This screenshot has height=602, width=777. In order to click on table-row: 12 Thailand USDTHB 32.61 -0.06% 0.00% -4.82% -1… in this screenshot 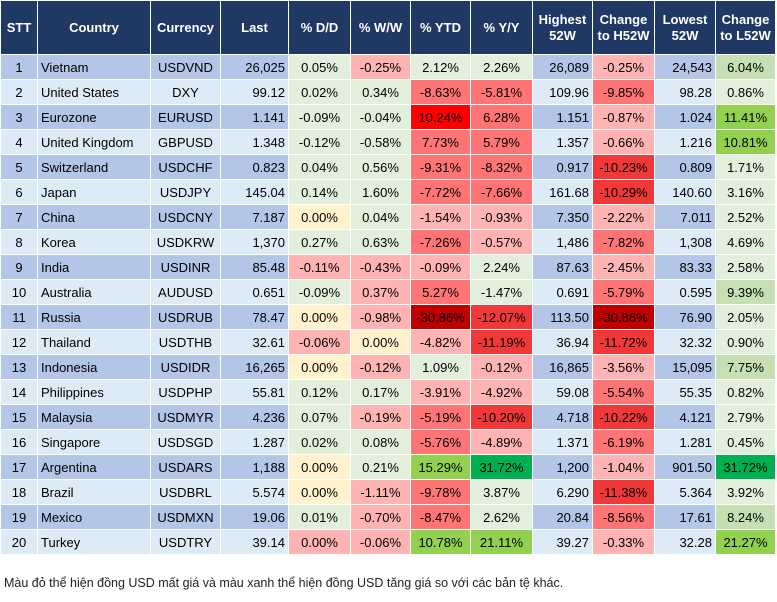, I will do `click(388, 342)`.